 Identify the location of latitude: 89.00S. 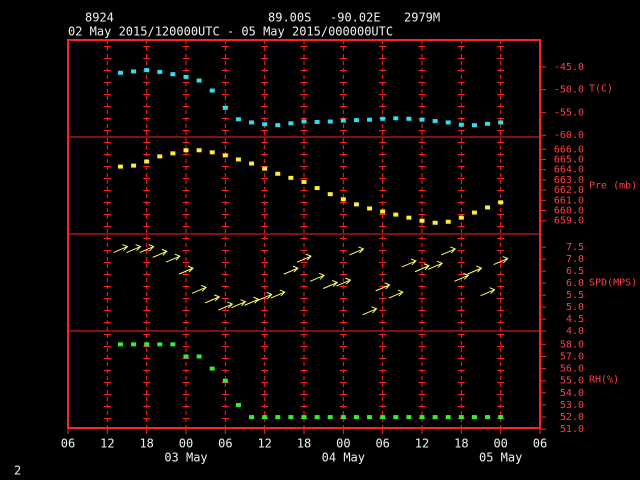
(289, 18).